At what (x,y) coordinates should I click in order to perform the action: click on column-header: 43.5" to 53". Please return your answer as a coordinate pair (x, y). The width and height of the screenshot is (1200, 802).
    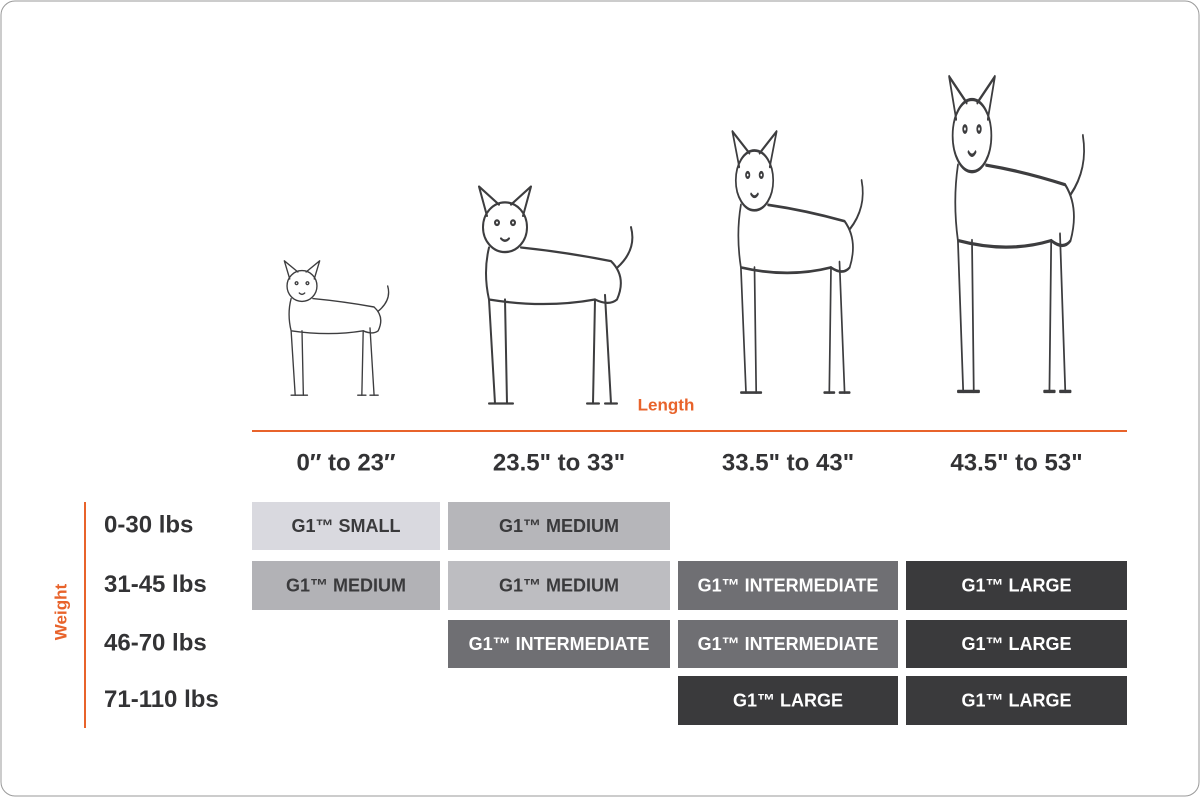
    Looking at the image, I should click on (1016, 462).